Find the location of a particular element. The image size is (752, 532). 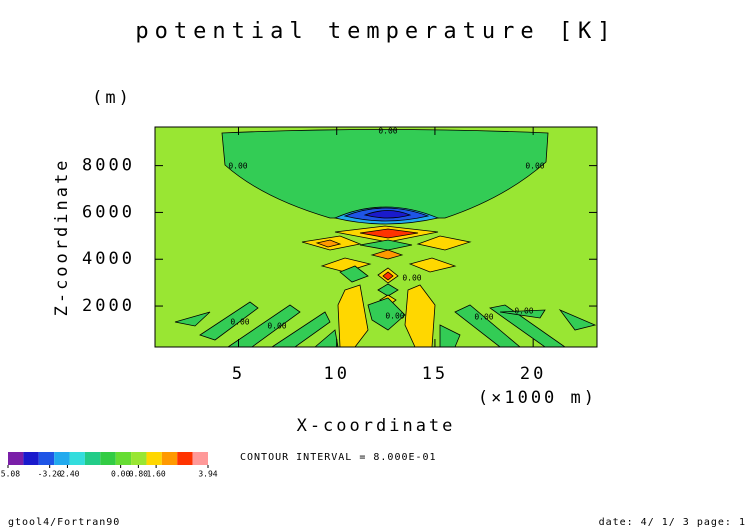

colorbar-label: -5.08 is located at coordinates (10, 474).